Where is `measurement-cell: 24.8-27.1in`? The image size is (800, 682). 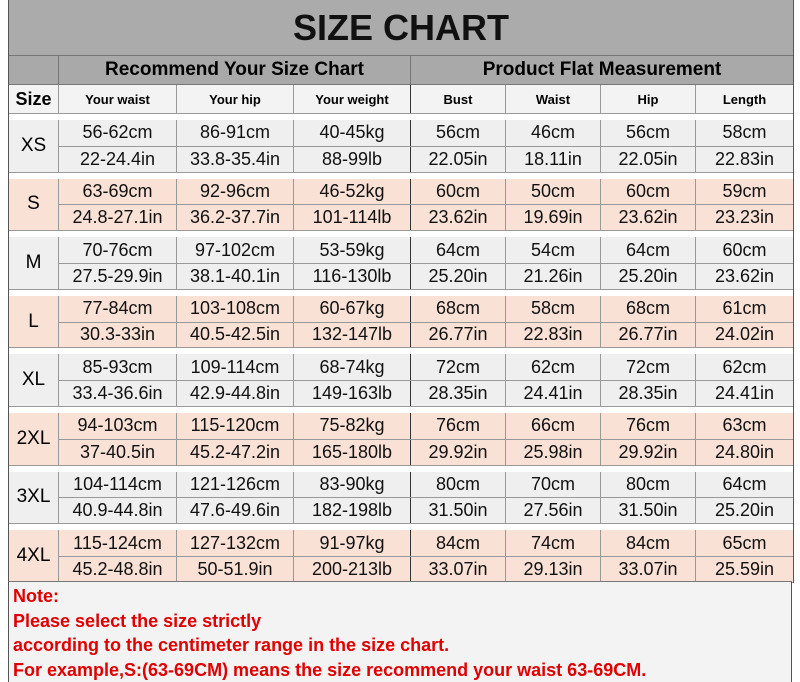 measurement-cell: 24.8-27.1in is located at coordinates (118, 218).